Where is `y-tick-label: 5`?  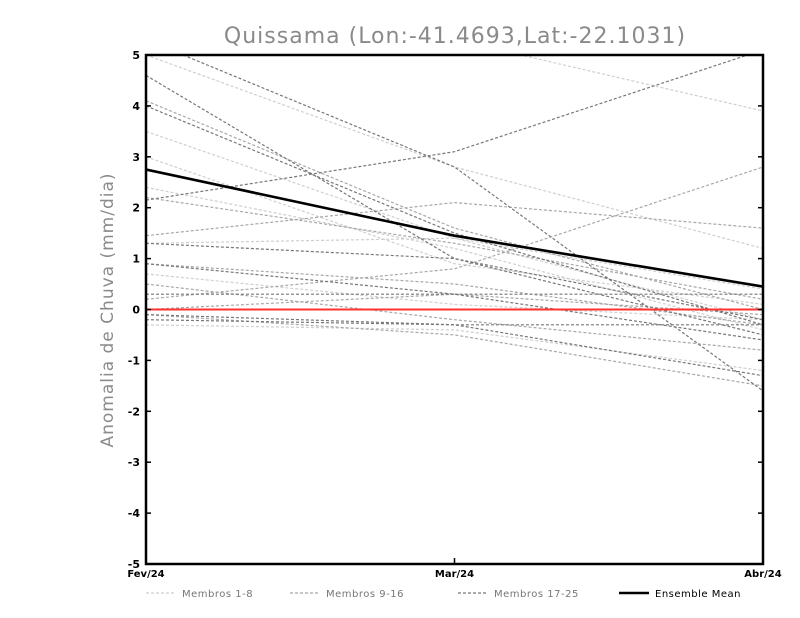
y-tick-label: 5 is located at coordinates (136, 55).